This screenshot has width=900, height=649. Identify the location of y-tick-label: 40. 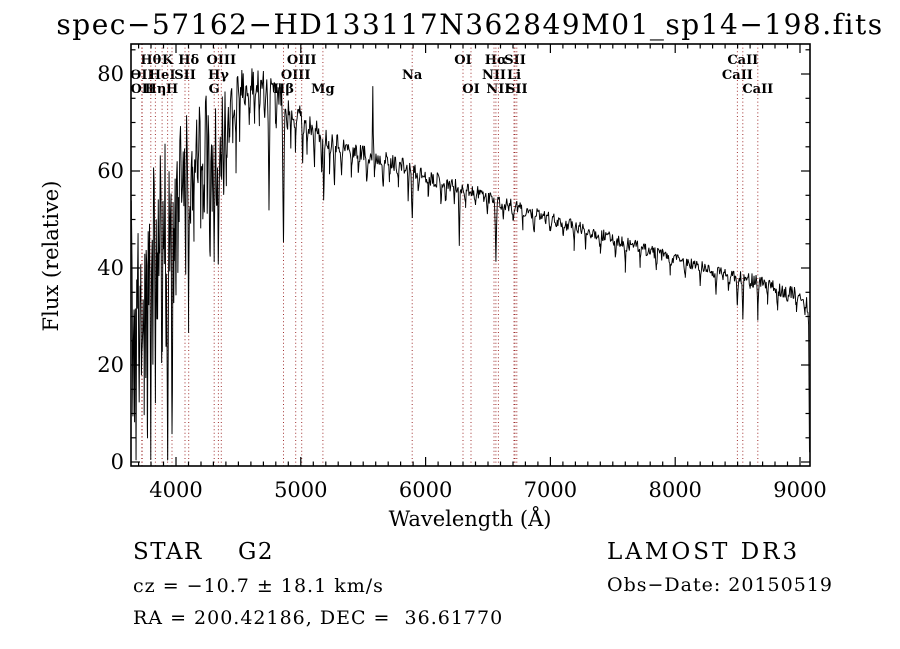
(110, 268).